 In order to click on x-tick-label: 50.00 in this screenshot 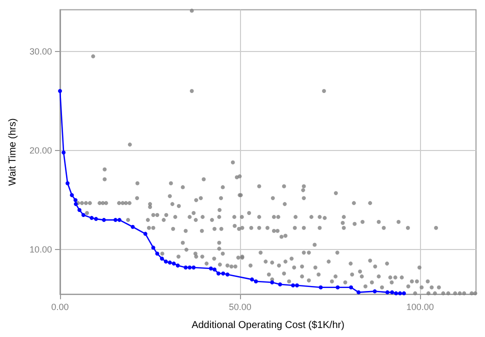, I will do `click(240, 307)`.